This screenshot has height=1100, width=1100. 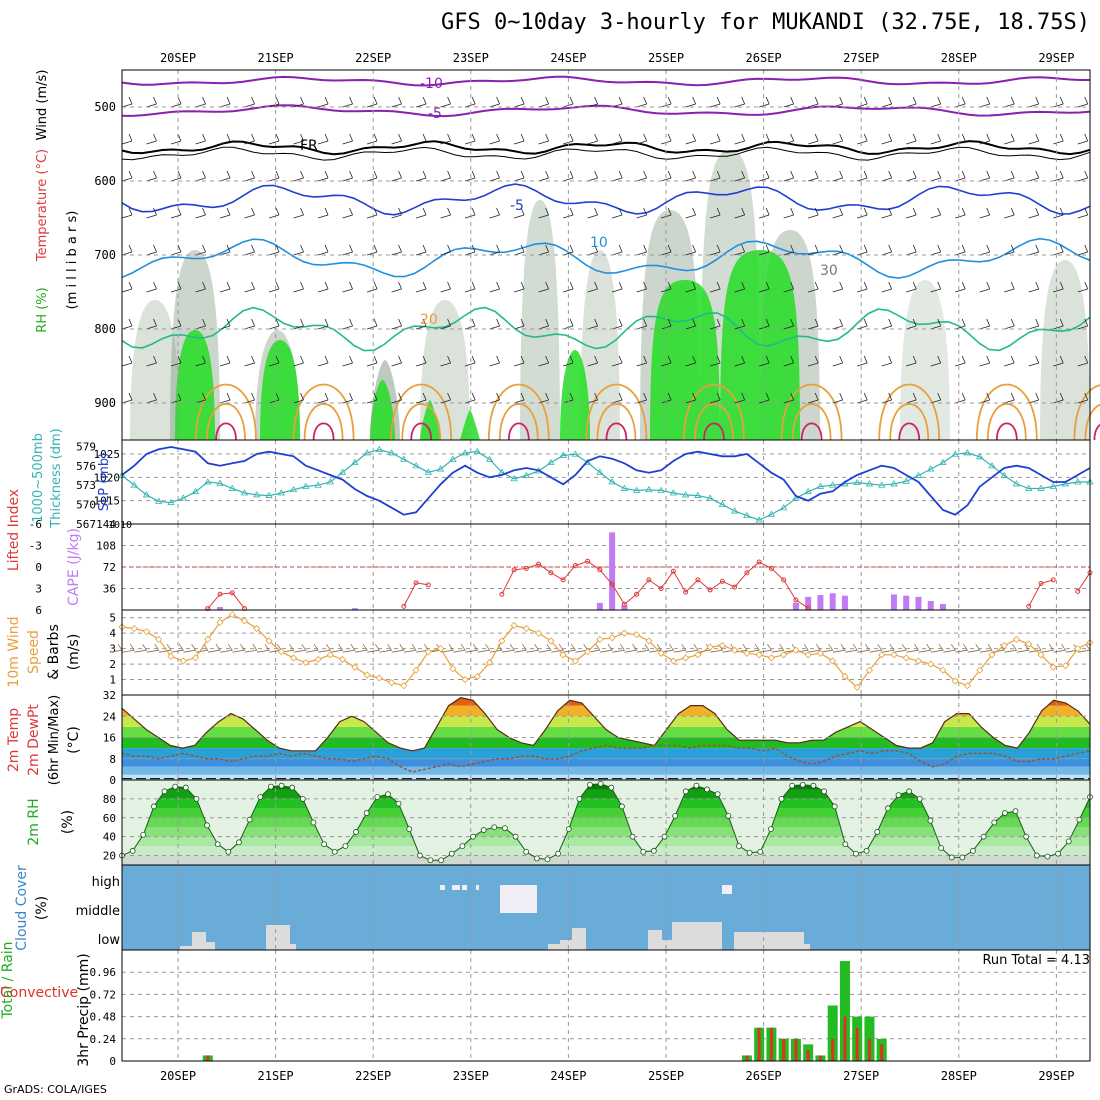 I want to click on thickness-tick-label: 573, so click(x=86, y=485).